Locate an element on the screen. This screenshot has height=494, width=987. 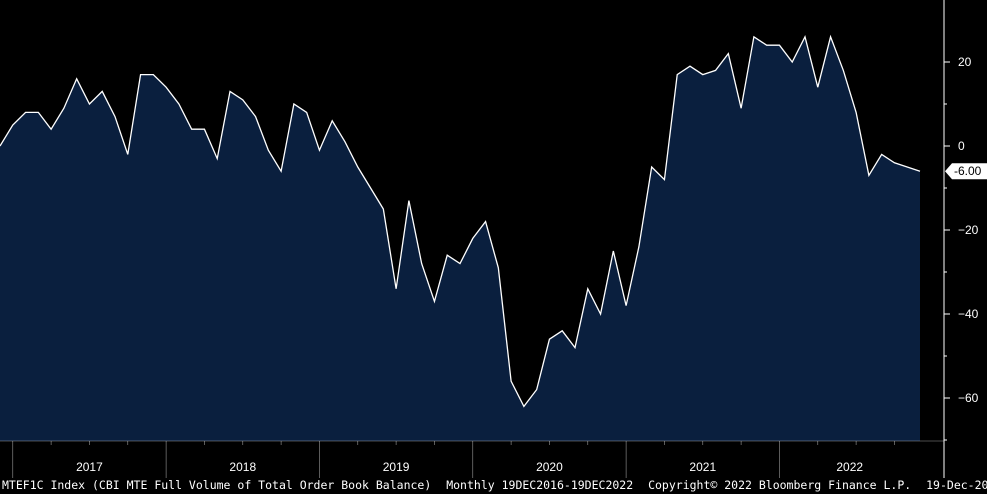
y-tick-label: −40 is located at coordinates (968, 314).